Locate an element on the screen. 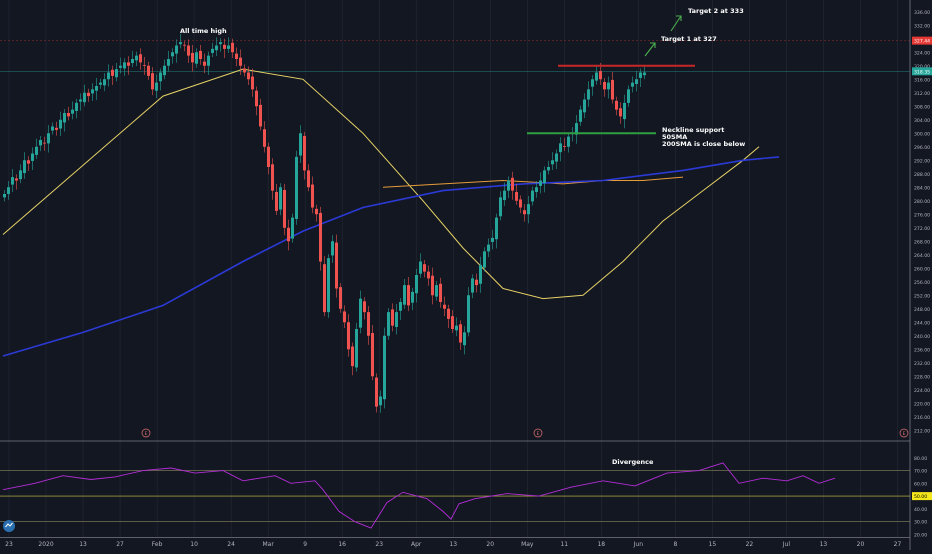 Image resolution: width=932 pixels, height=554 pixels. price-axis-label: 268.00 is located at coordinates (922, 242).